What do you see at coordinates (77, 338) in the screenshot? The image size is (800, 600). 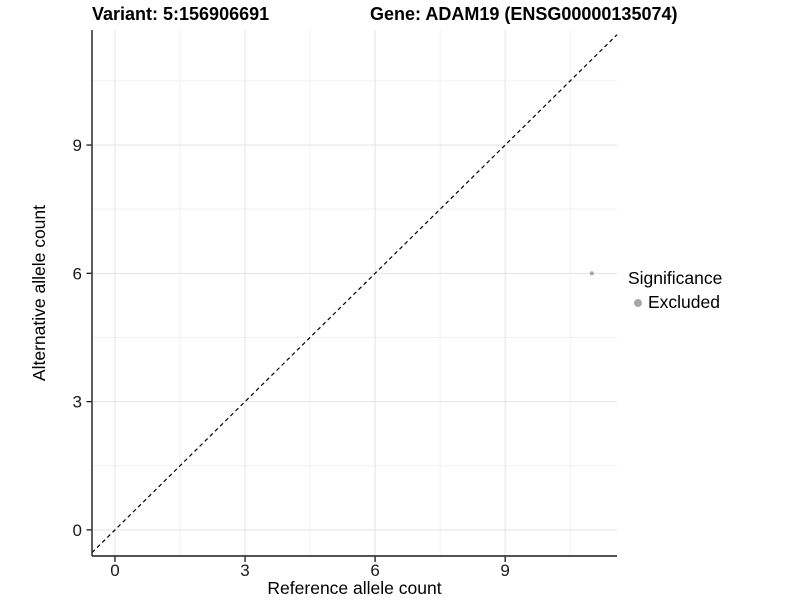 I see `y-tick-labels: 0 3 6 9` at bounding box center [77, 338].